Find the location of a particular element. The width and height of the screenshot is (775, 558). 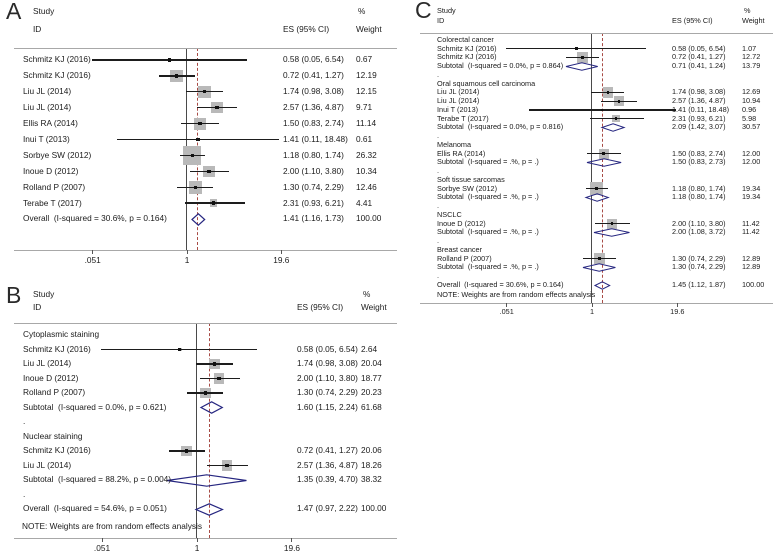

group-label: Breast cancer is located at coordinates (460, 249).